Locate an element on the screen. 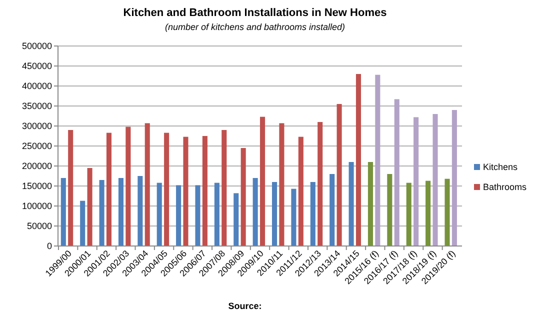  y-tick-label: 300000 is located at coordinates (37, 126).